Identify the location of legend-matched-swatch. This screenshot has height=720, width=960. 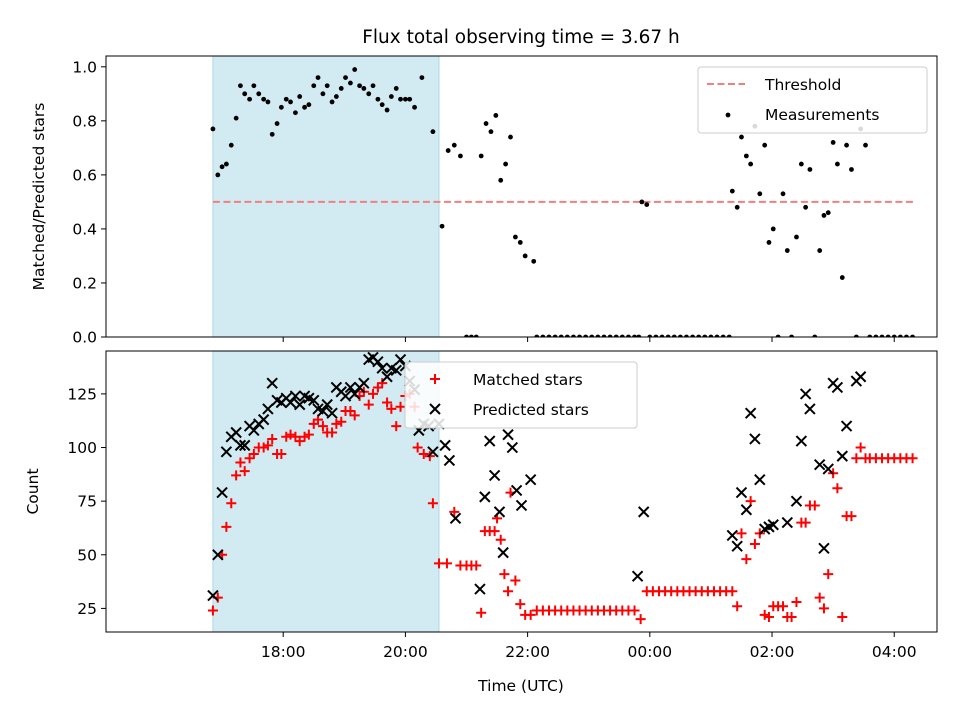
(435, 379).